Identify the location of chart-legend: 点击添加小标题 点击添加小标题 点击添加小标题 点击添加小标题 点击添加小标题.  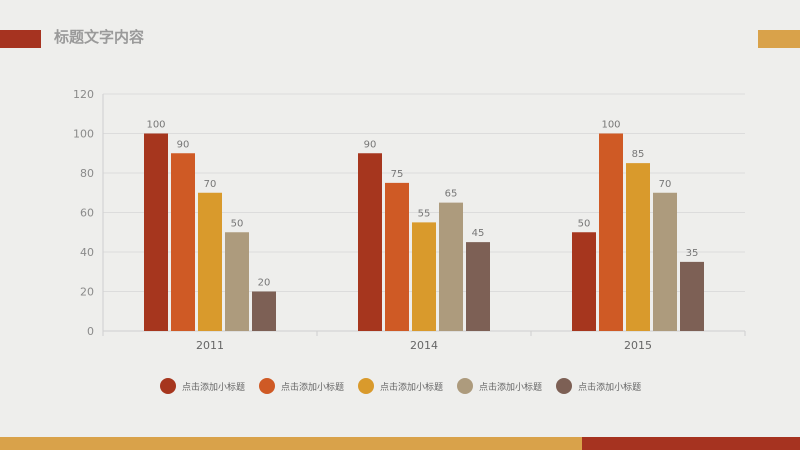
(420, 386).